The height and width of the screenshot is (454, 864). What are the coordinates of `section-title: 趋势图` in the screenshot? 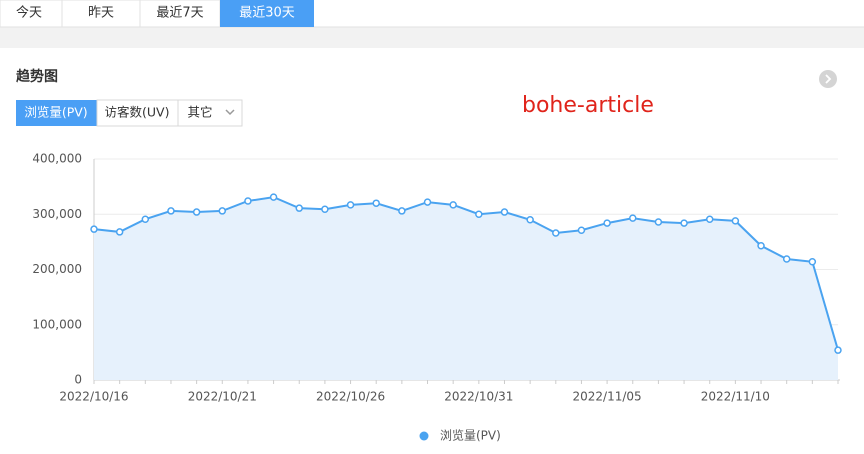 It's located at (37, 76).